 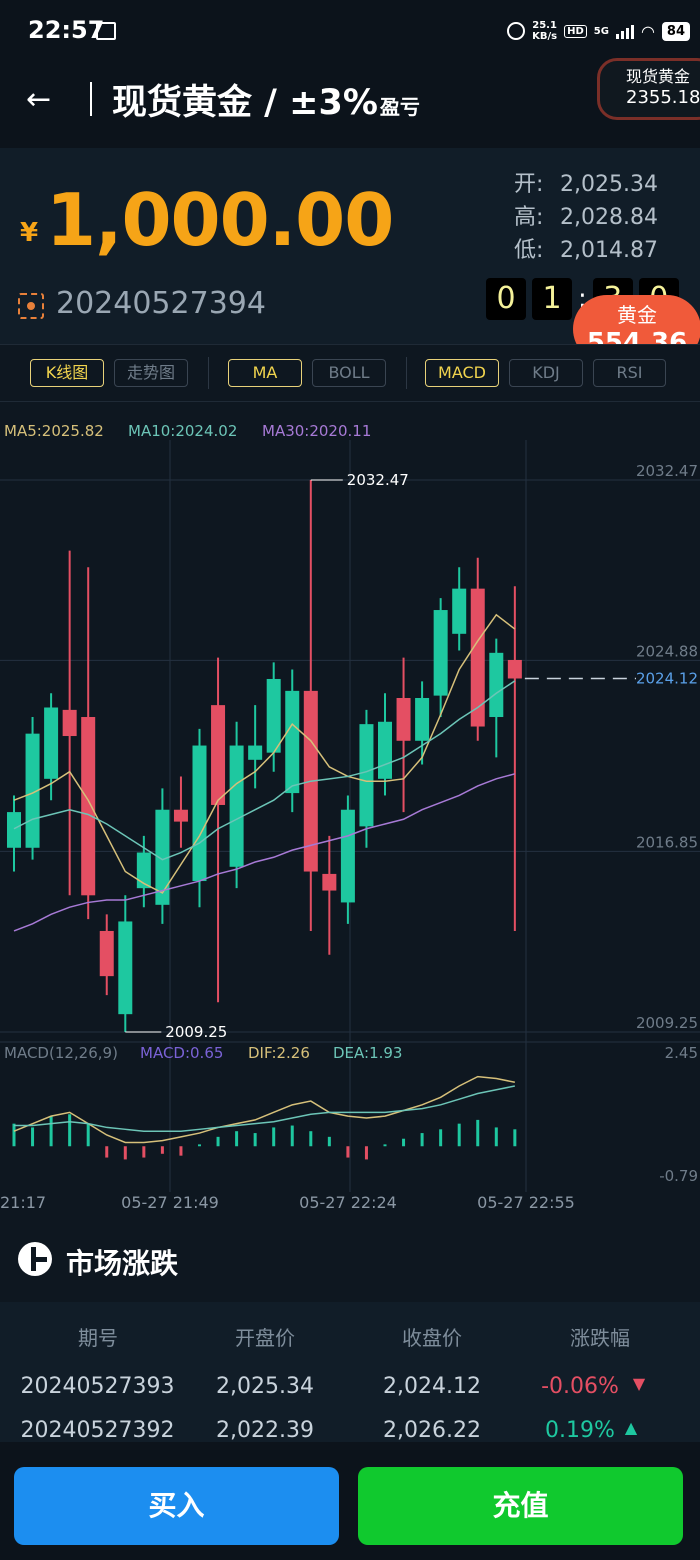 I want to click on app-header: ← 现货黄金 / ±3% 盈亏 现货黄金 2355.18, so click(x=350, y=103).